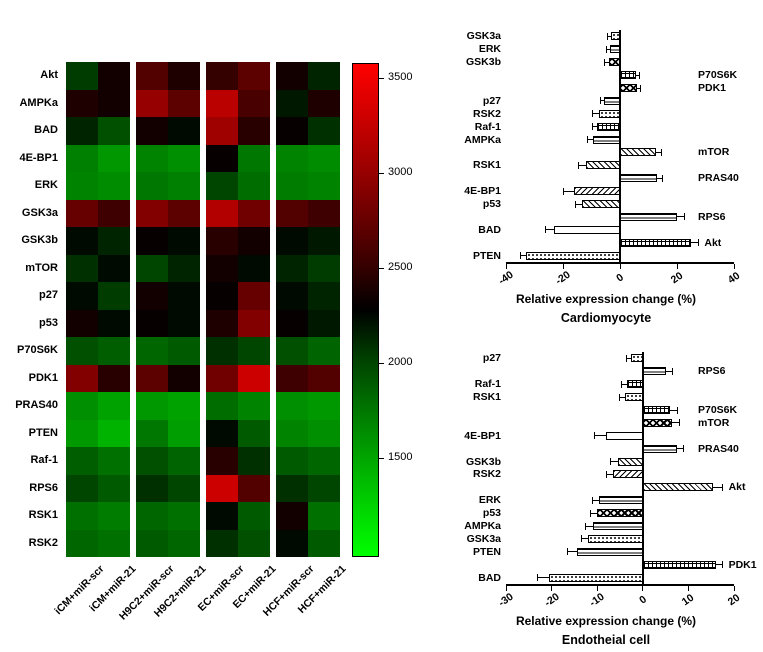  What do you see at coordinates (49, 75) in the screenshot?
I see `heatmap-row-label: Akt` at bounding box center [49, 75].